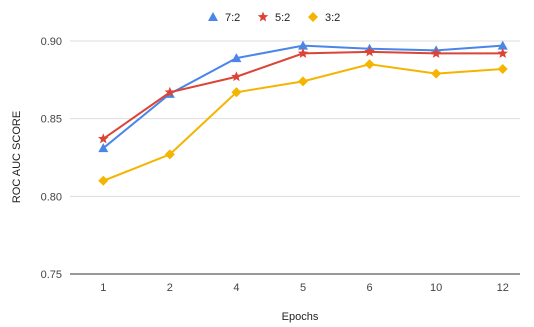 The width and height of the screenshot is (534, 327). I want to click on x-tick-label: 1, so click(103, 288).